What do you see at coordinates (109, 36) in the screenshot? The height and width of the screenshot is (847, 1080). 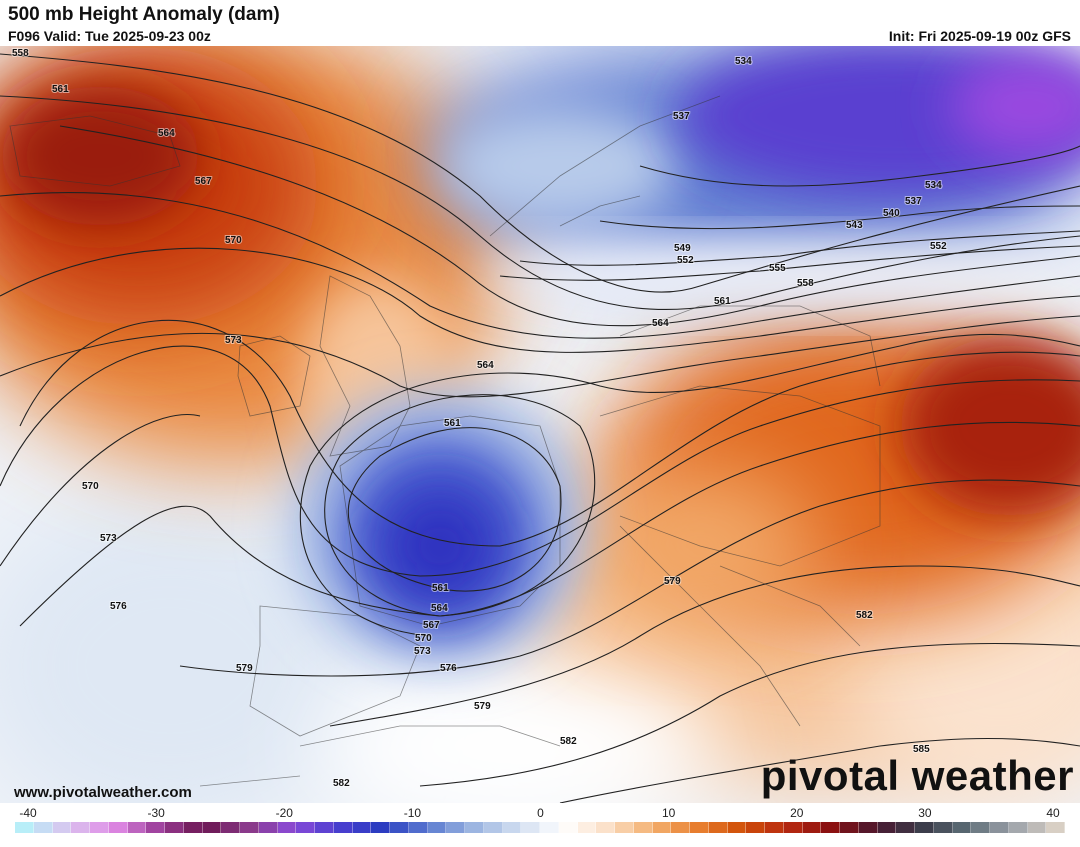 I see `valid-time: F096 Valid: Tue 2025-09-23 00z` at bounding box center [109, 36].